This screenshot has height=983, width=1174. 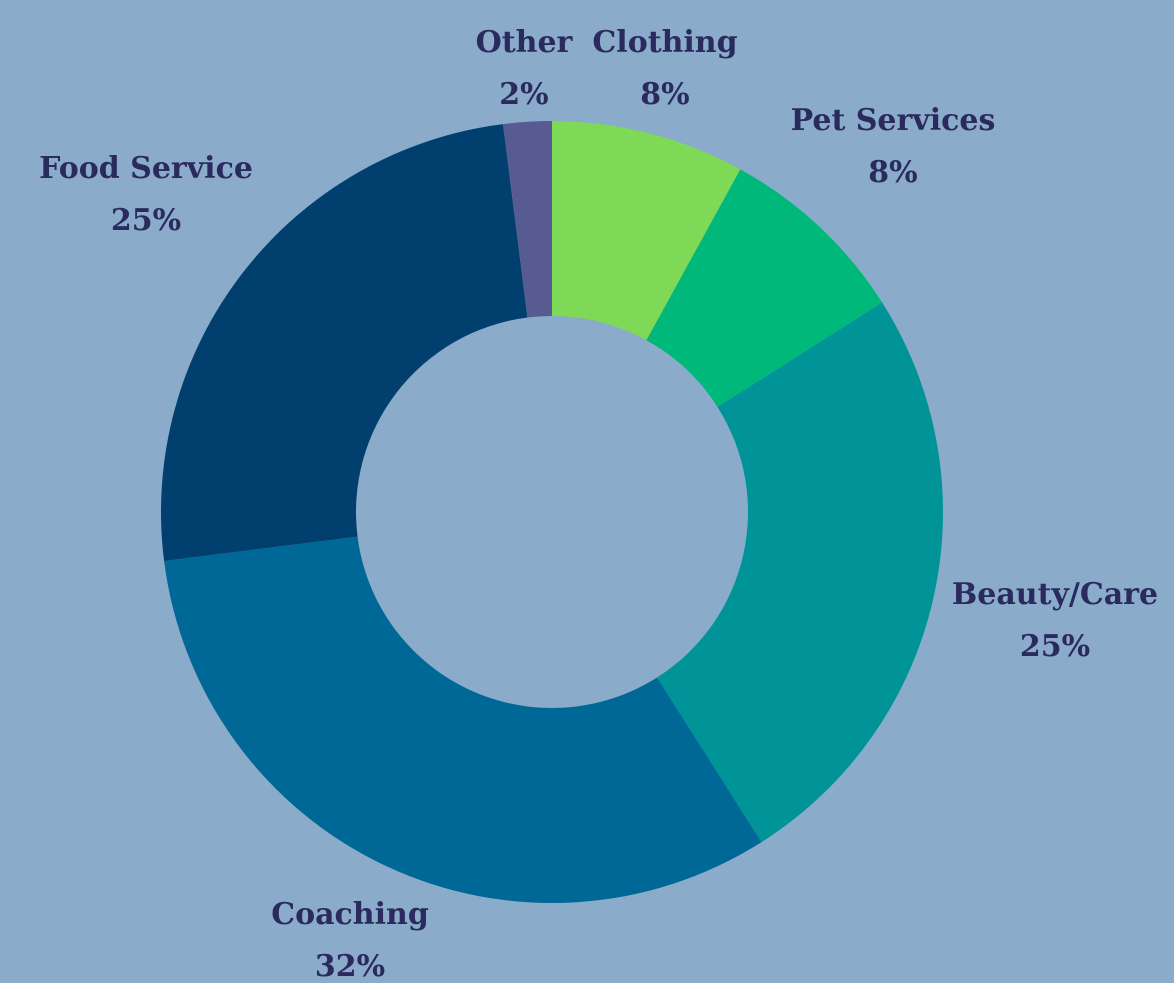 I want to click on slice-label: Clothing, so click(x=664, y=42).